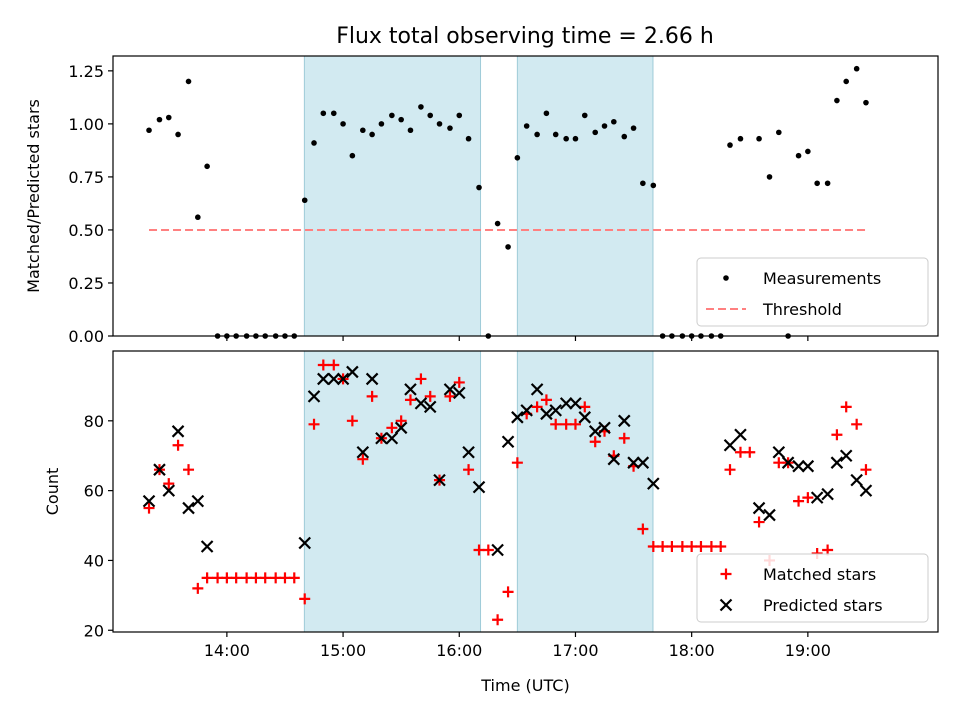  Describe the element at coordinates (86, 71) in the screenshot. I see `y-tick-label: 1.25` at that location.